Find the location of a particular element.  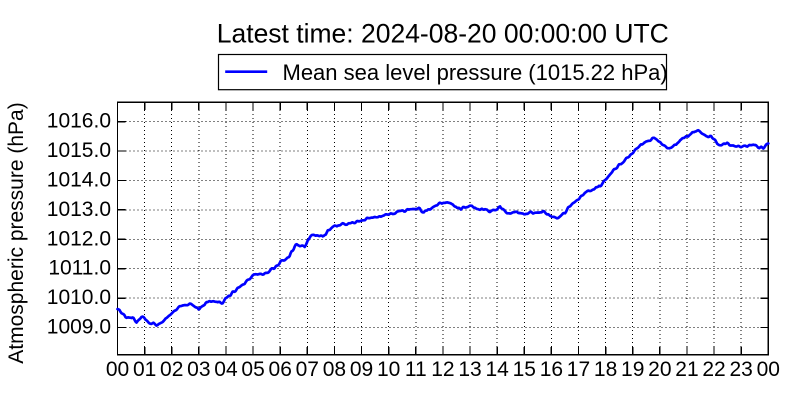

svg-text: 1015.0 is located at coordinates (79, 150).